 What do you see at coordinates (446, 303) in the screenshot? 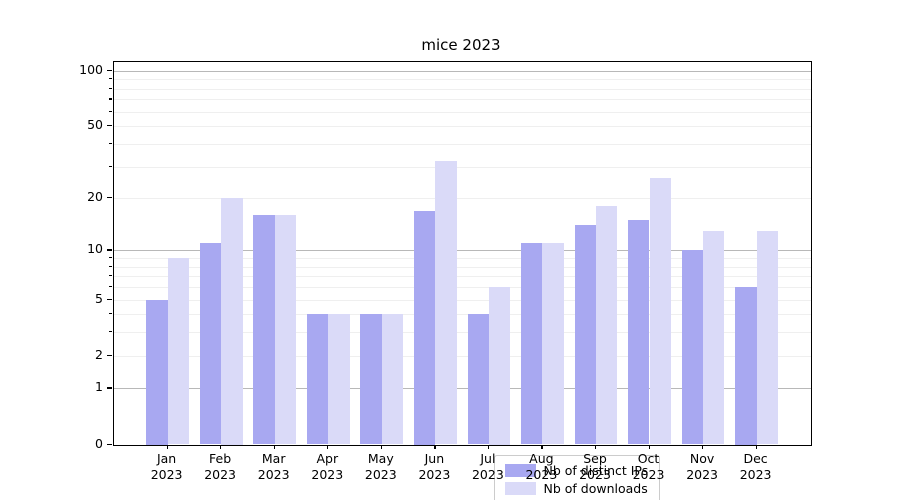
I see `bar-downloads-jun` at bounding box center [446, 303].